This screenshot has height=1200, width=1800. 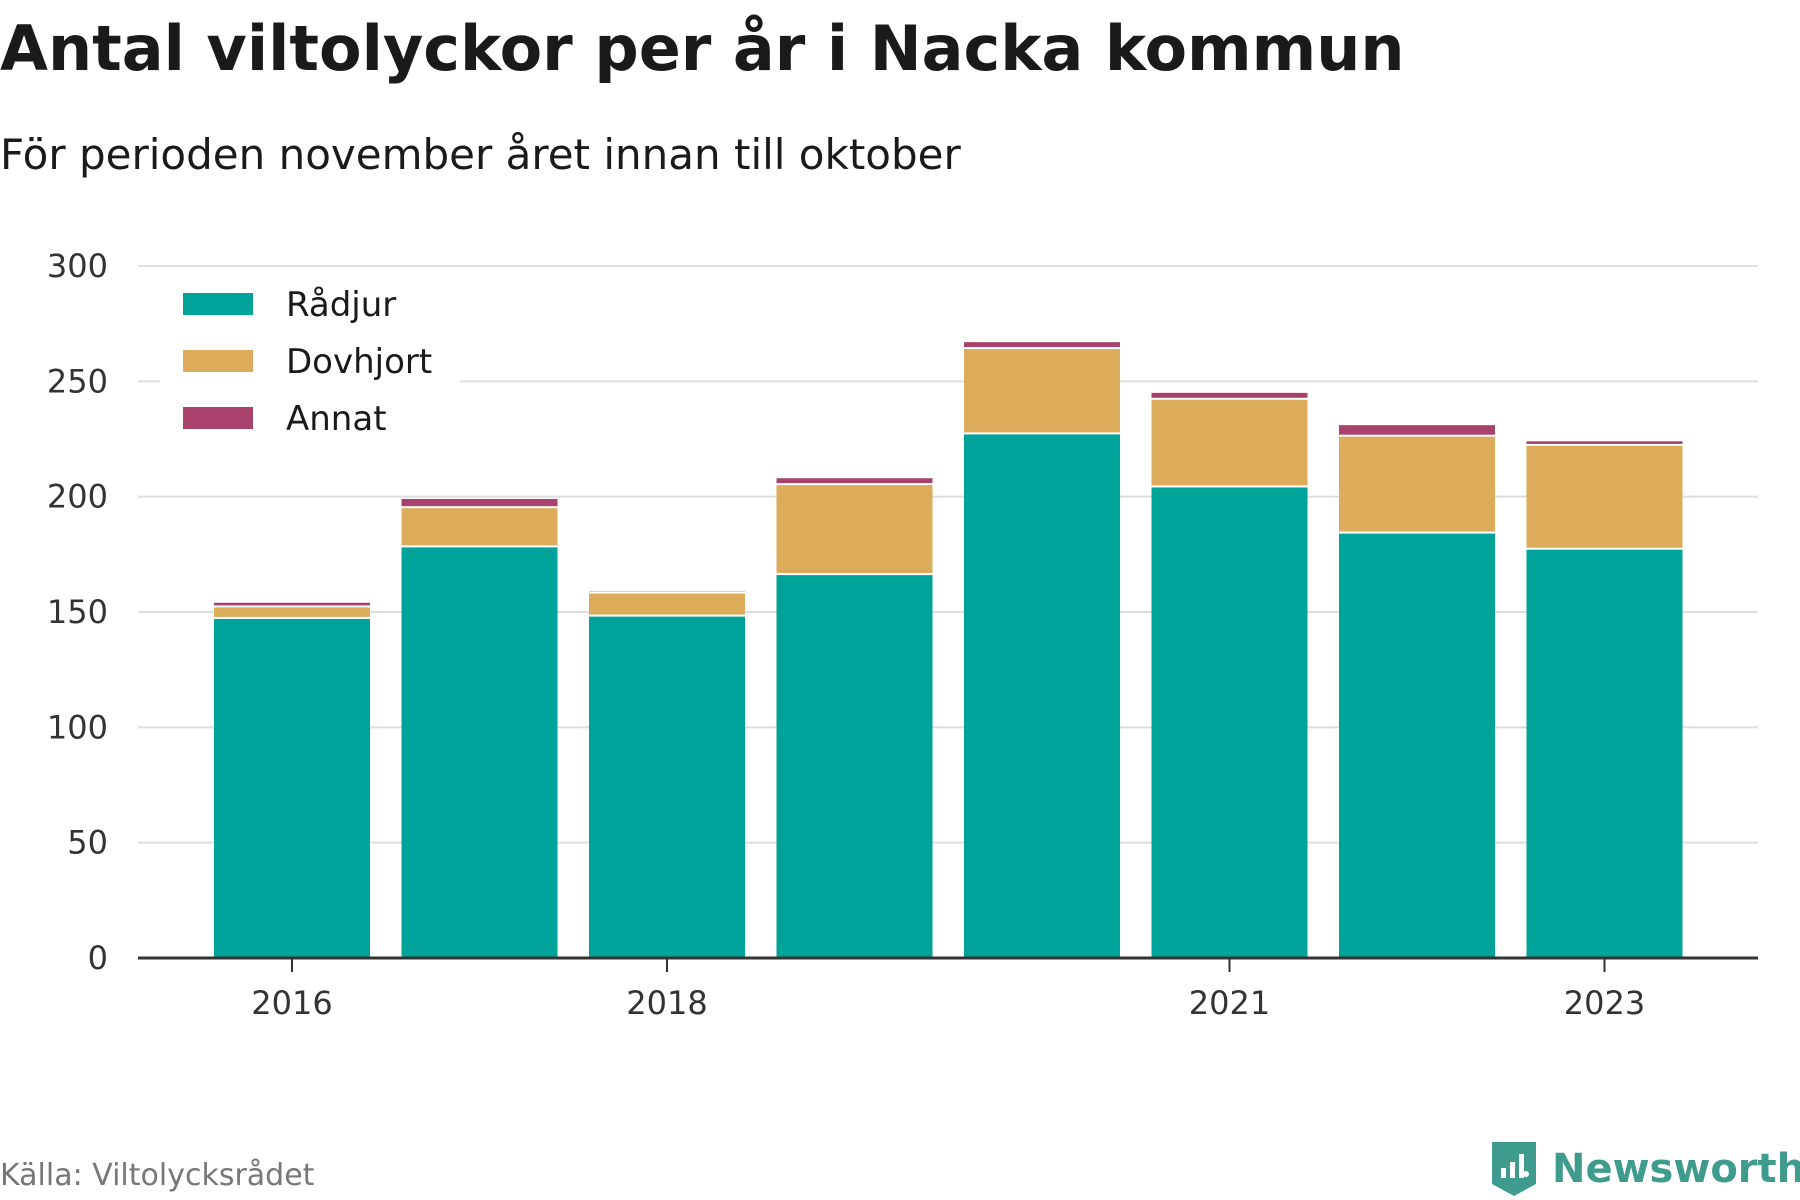 I want to click on x-tick-label: 2016, so click(x=291, y=1003).